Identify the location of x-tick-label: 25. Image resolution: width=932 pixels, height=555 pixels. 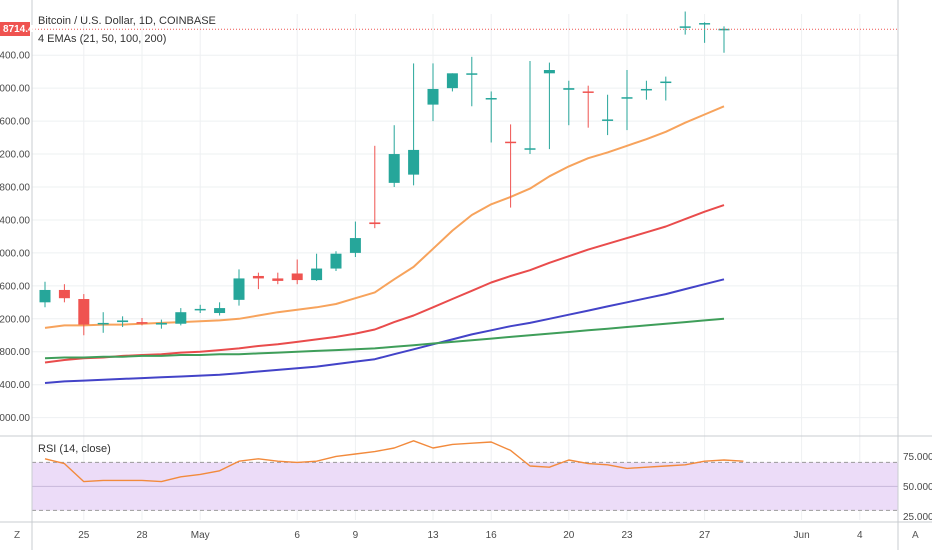
(84, 535).